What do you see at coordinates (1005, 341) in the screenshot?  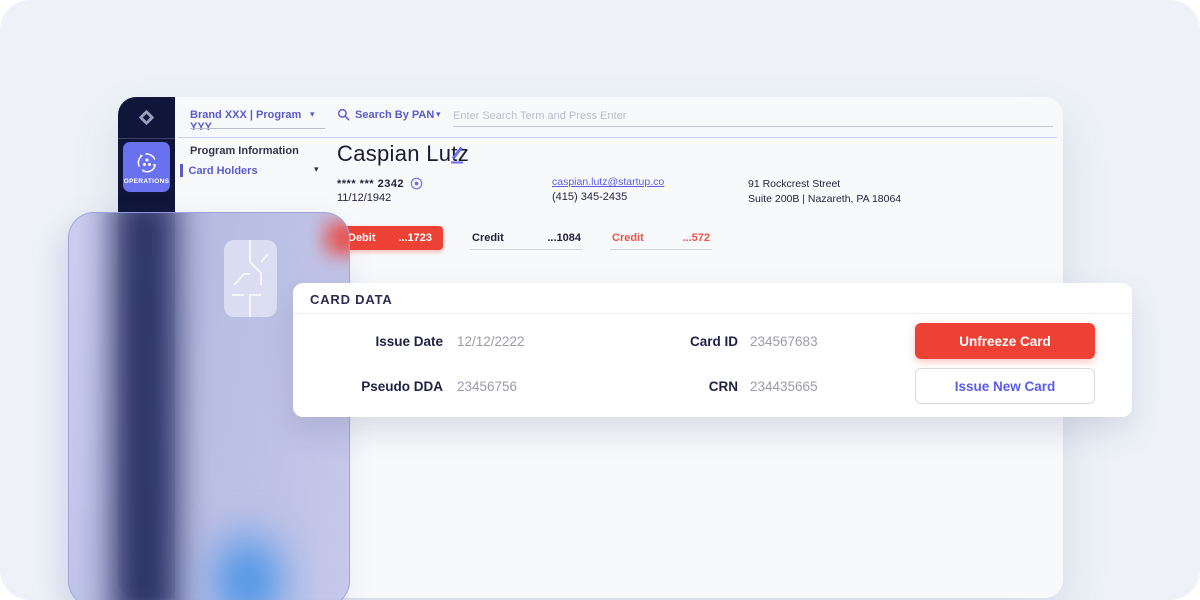 I see `unfreeze-card-button: Unfreeze Card` at bounding box center [1005, 341].